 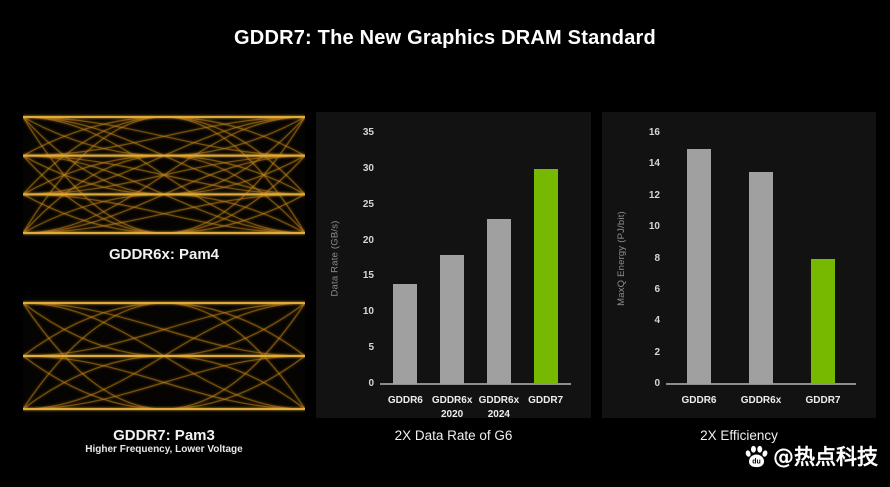 I want to click on y-tick-label: 12, so click(x=654, y=195).